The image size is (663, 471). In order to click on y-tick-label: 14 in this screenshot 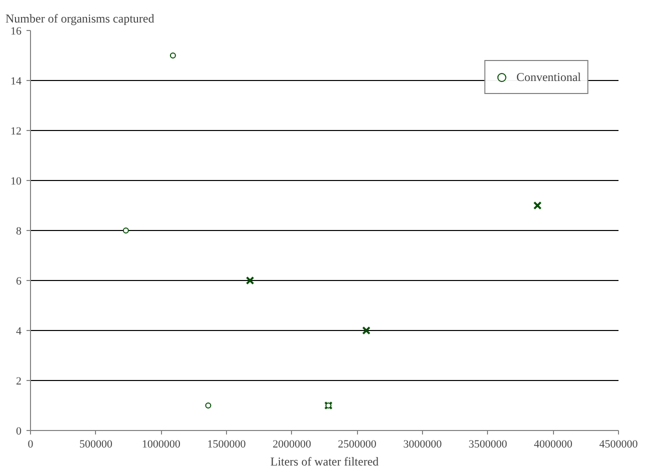, I will do `click(16, 82)`.